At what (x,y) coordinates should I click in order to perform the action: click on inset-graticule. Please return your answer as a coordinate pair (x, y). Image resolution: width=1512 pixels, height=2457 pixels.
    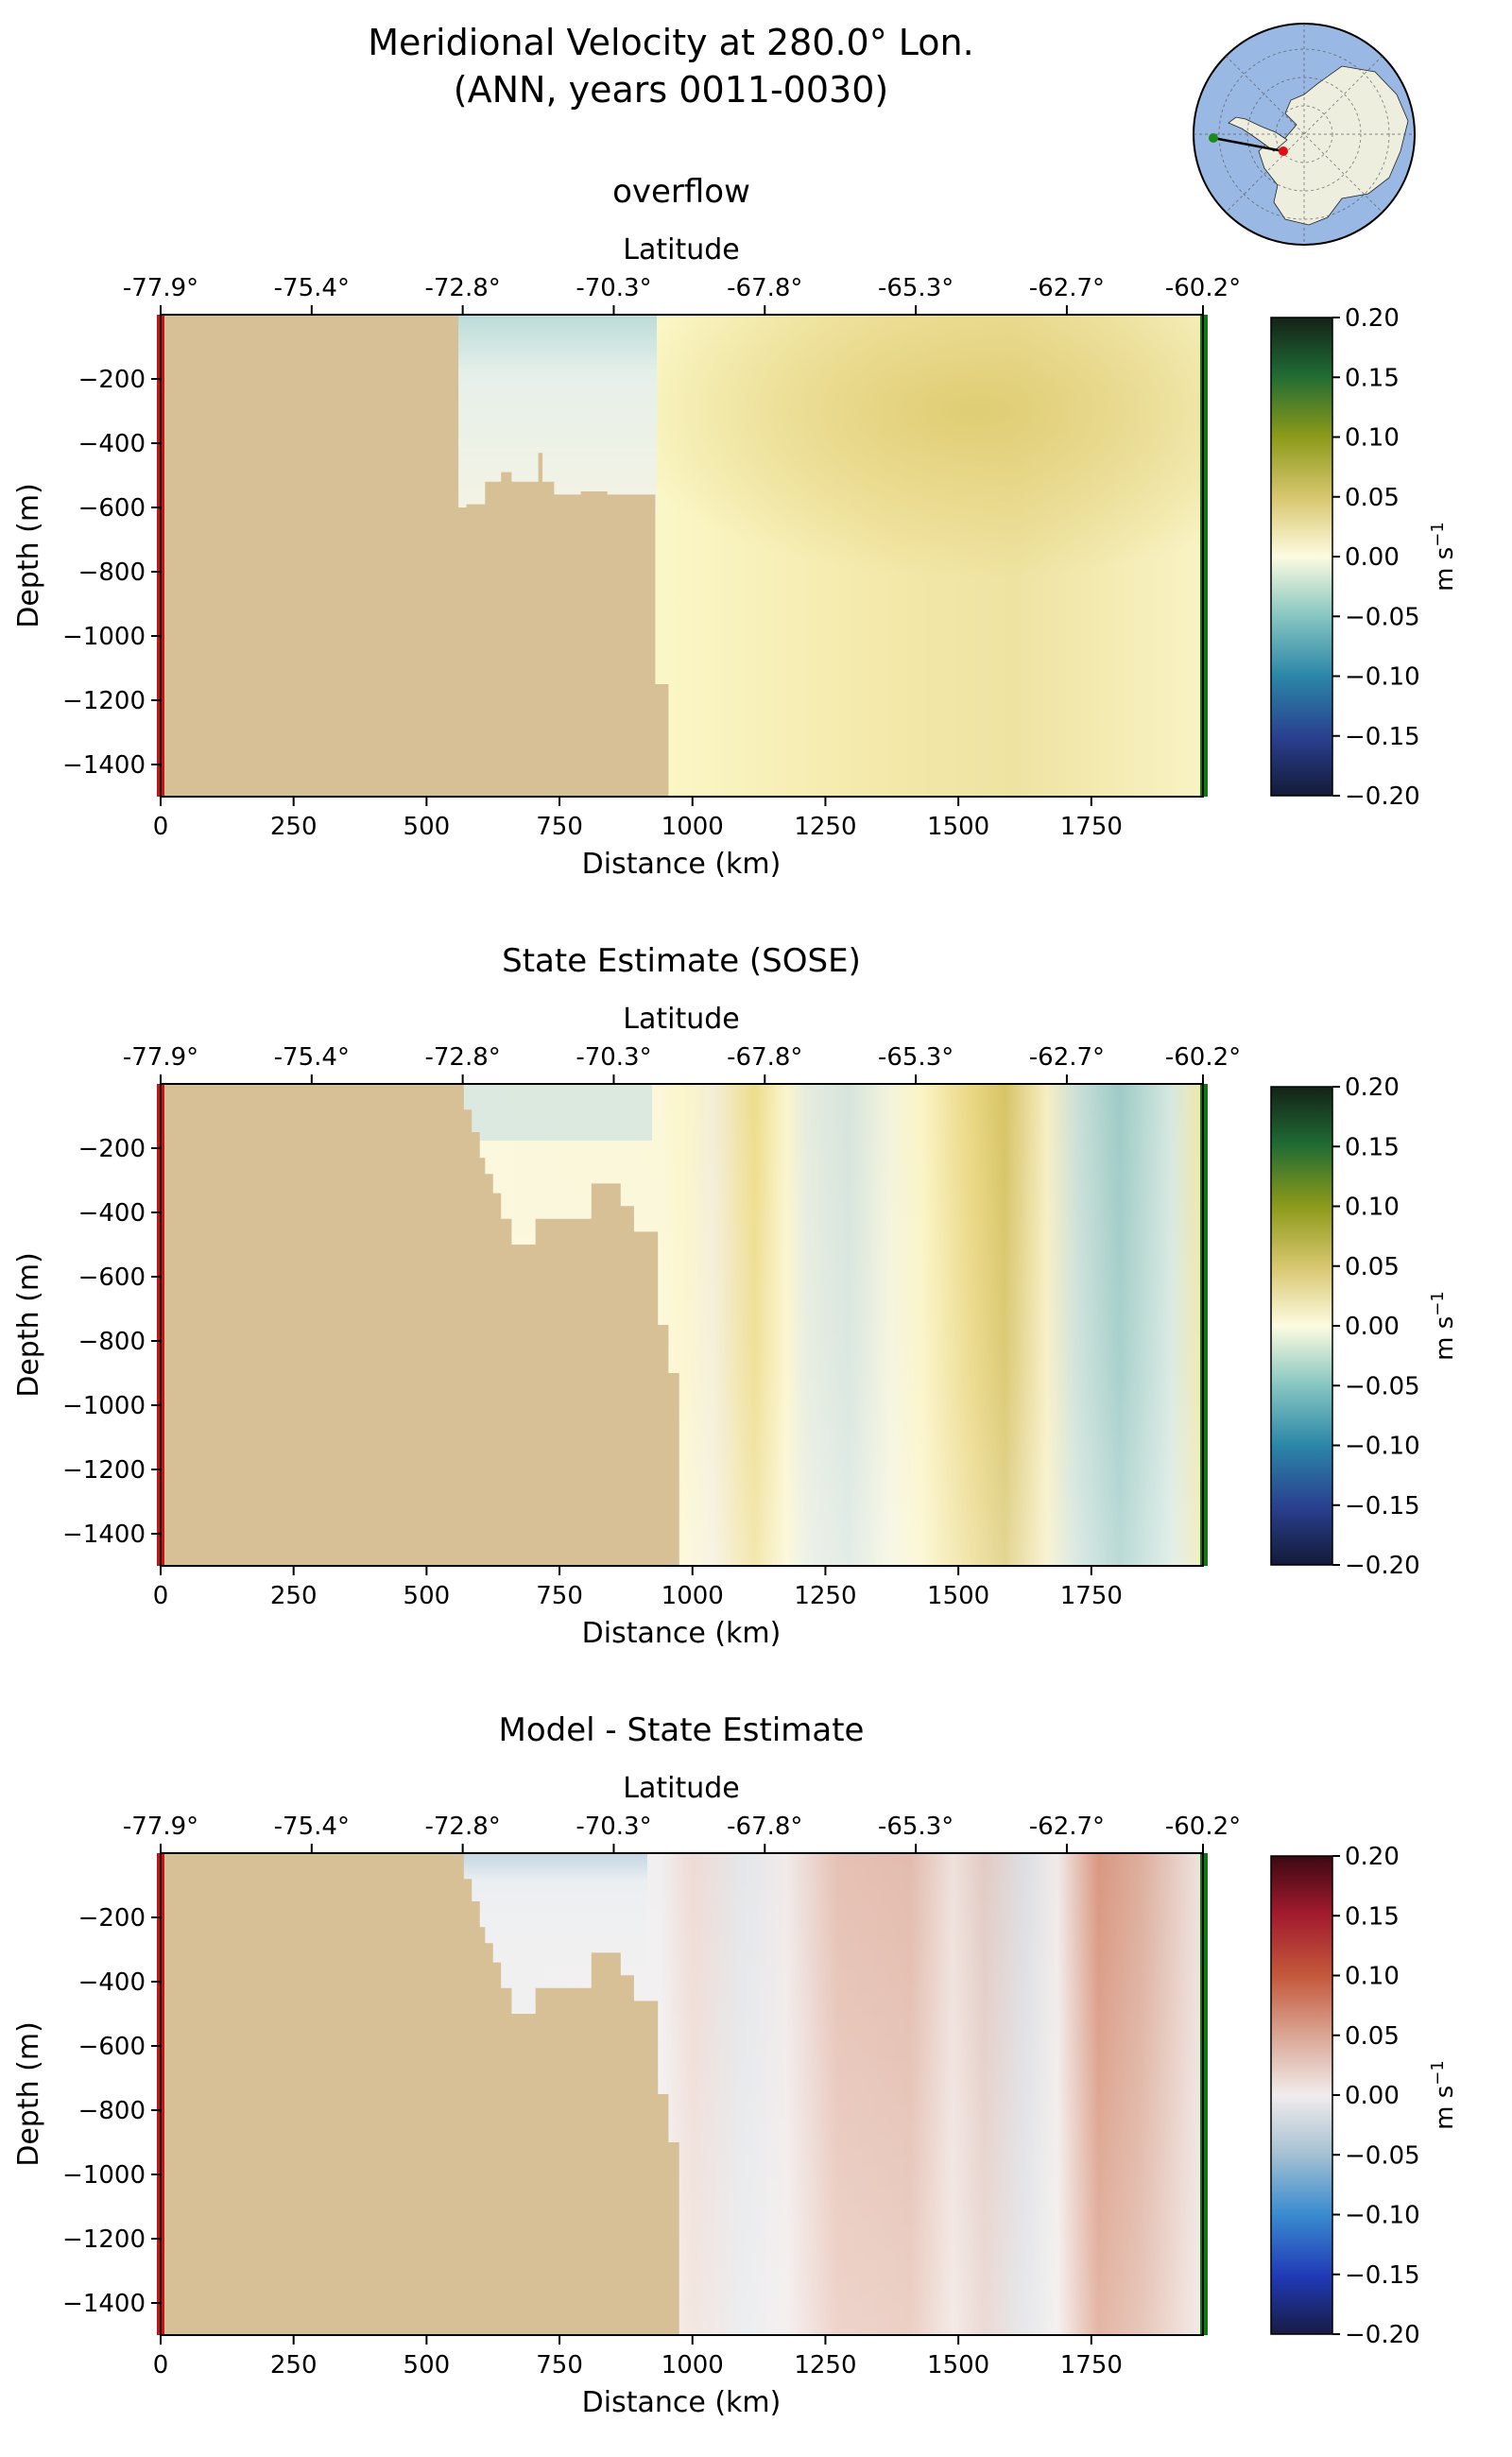
    Looking at the image, I should click on (1304, 134).